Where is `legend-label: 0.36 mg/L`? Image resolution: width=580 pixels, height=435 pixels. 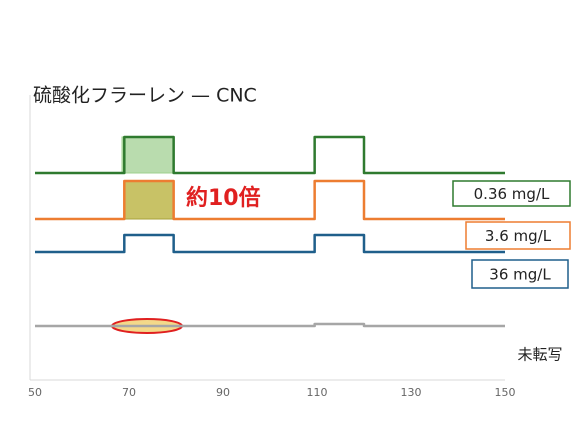
legend-label: 0.36 mg/L is located at coordinates (512, 194).